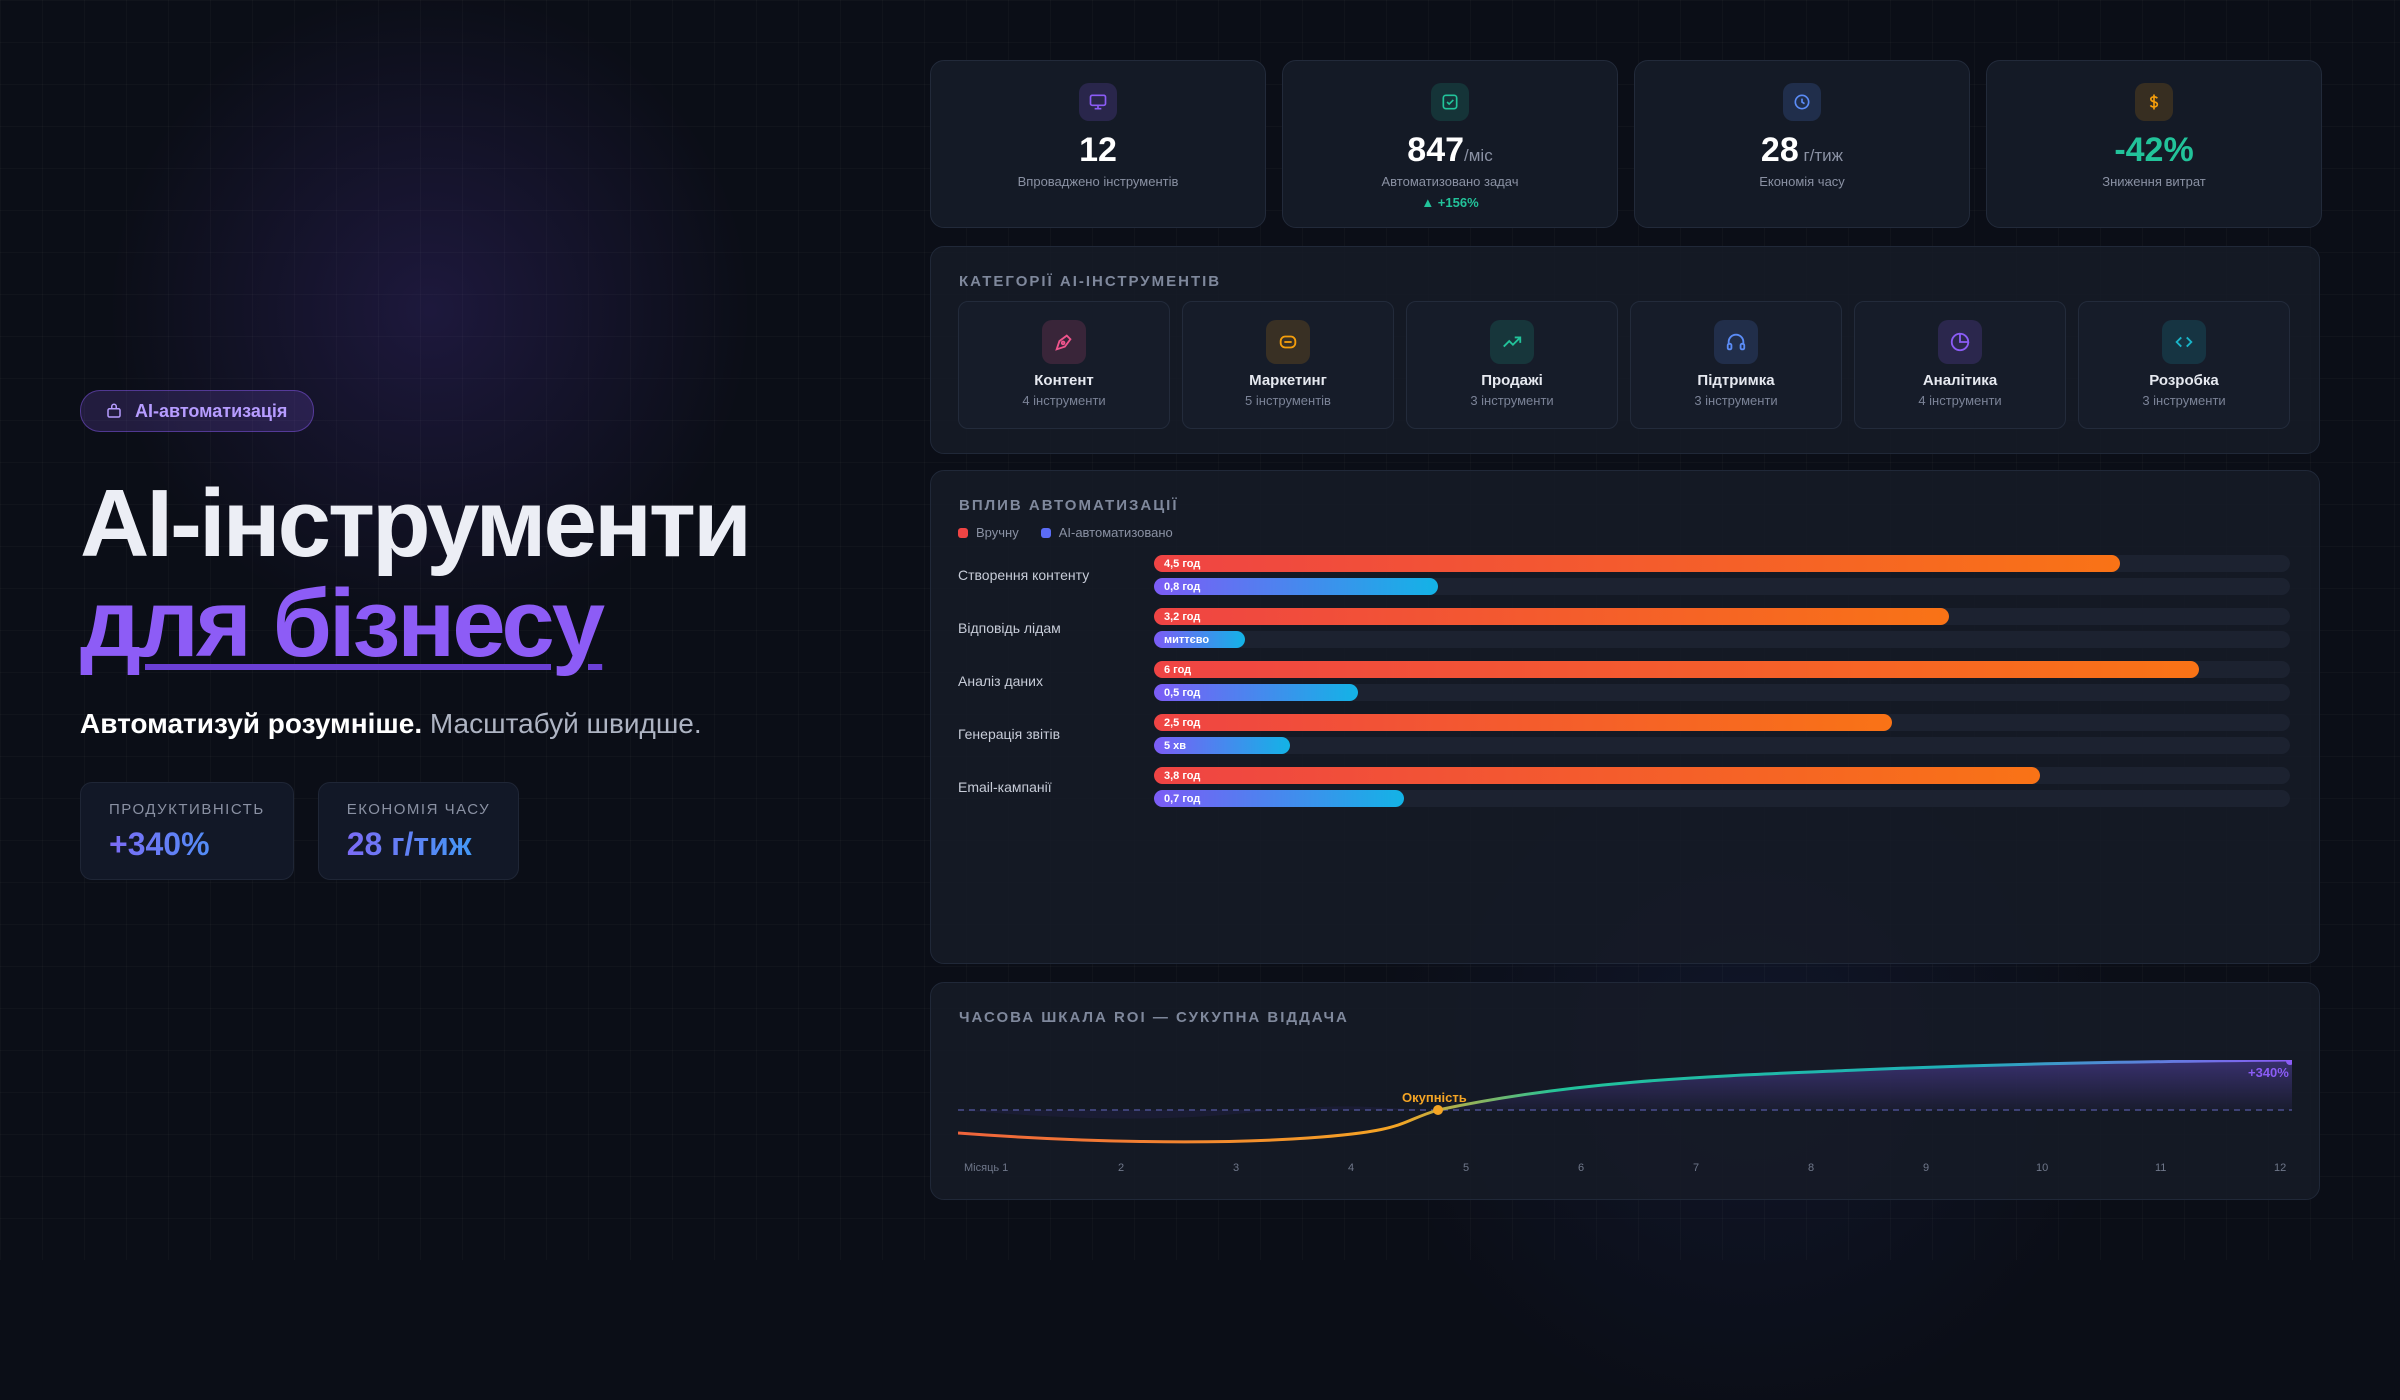 This screenshot has height=1400, width=2400. Describe the element at coordinates (1182, 564) in the screenshot. I see `bar-label: 4,5 год` at that location.